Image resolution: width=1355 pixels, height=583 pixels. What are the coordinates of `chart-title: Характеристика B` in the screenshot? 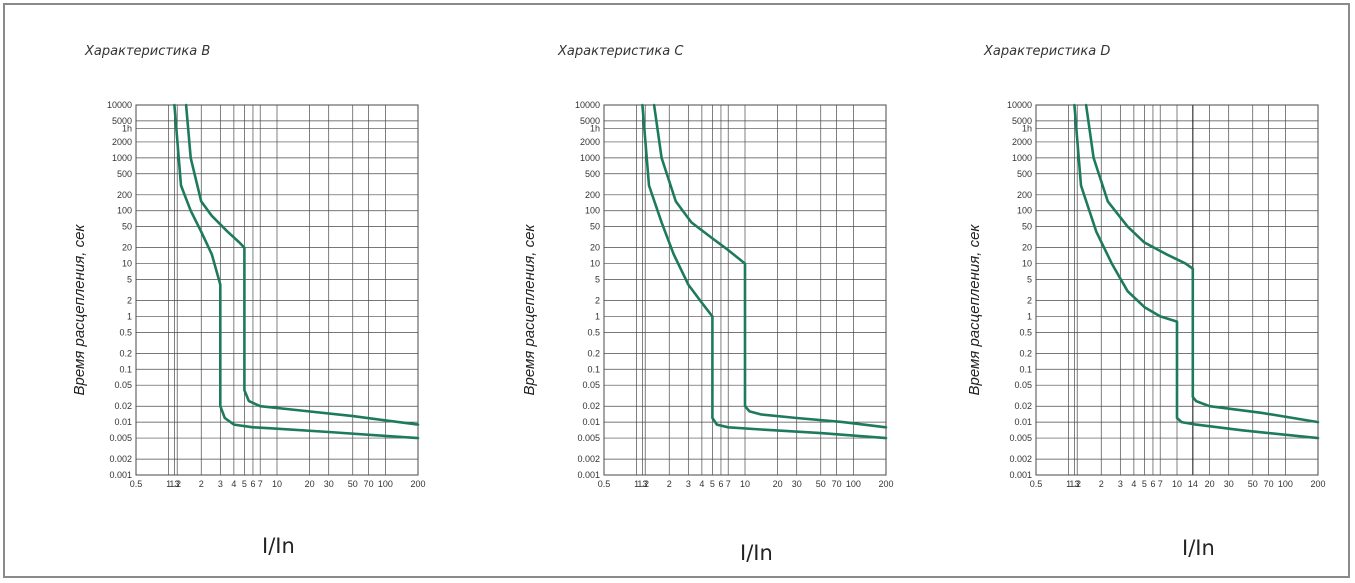 It's located at (148, 51).